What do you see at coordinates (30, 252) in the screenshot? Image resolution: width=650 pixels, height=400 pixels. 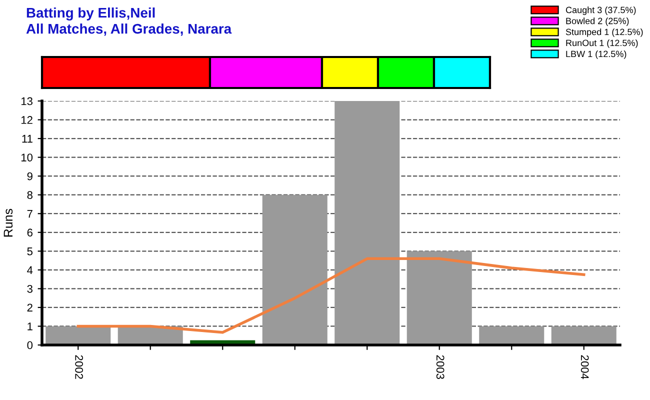 I see `y-tick-label: 5` at bounding box center [30, 252].